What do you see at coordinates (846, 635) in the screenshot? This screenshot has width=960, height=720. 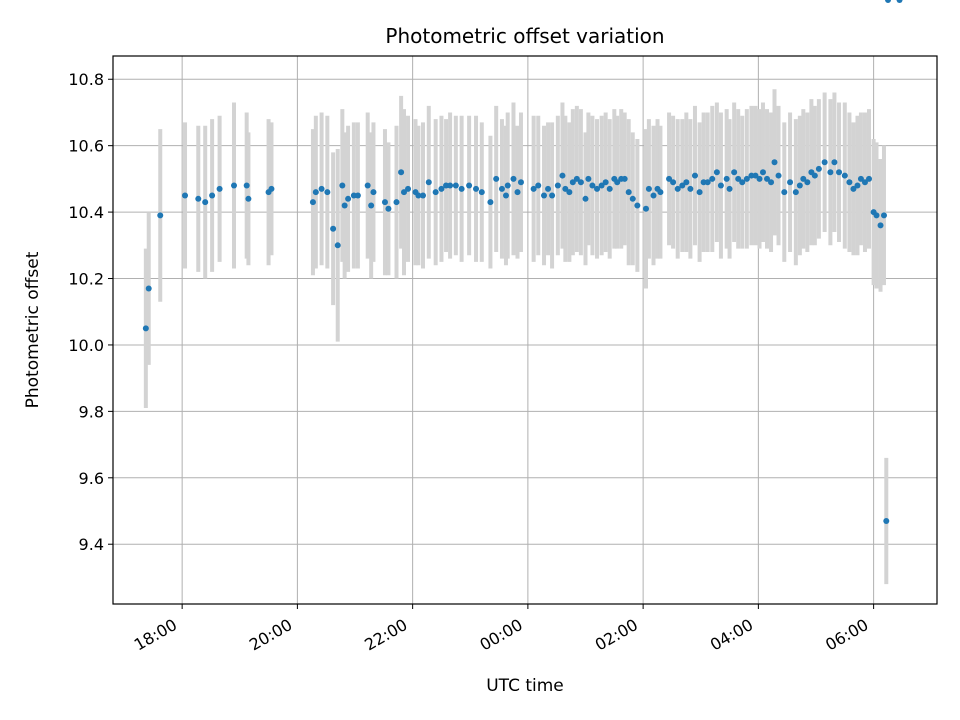 I see `x-tick-label: 06:00` at bounding box center [846, 635].